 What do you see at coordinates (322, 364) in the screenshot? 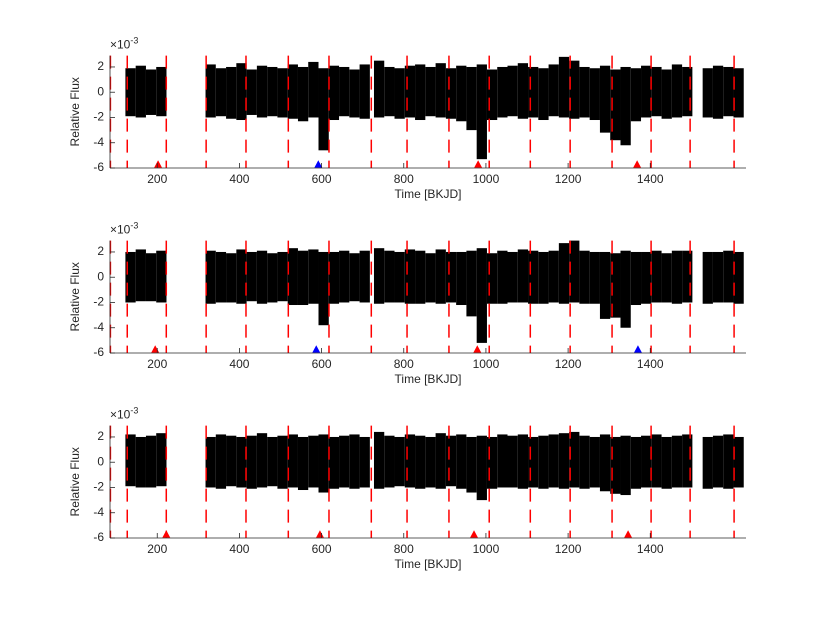
I see `x-tick-label: 600` at bounding box center [322, 364].